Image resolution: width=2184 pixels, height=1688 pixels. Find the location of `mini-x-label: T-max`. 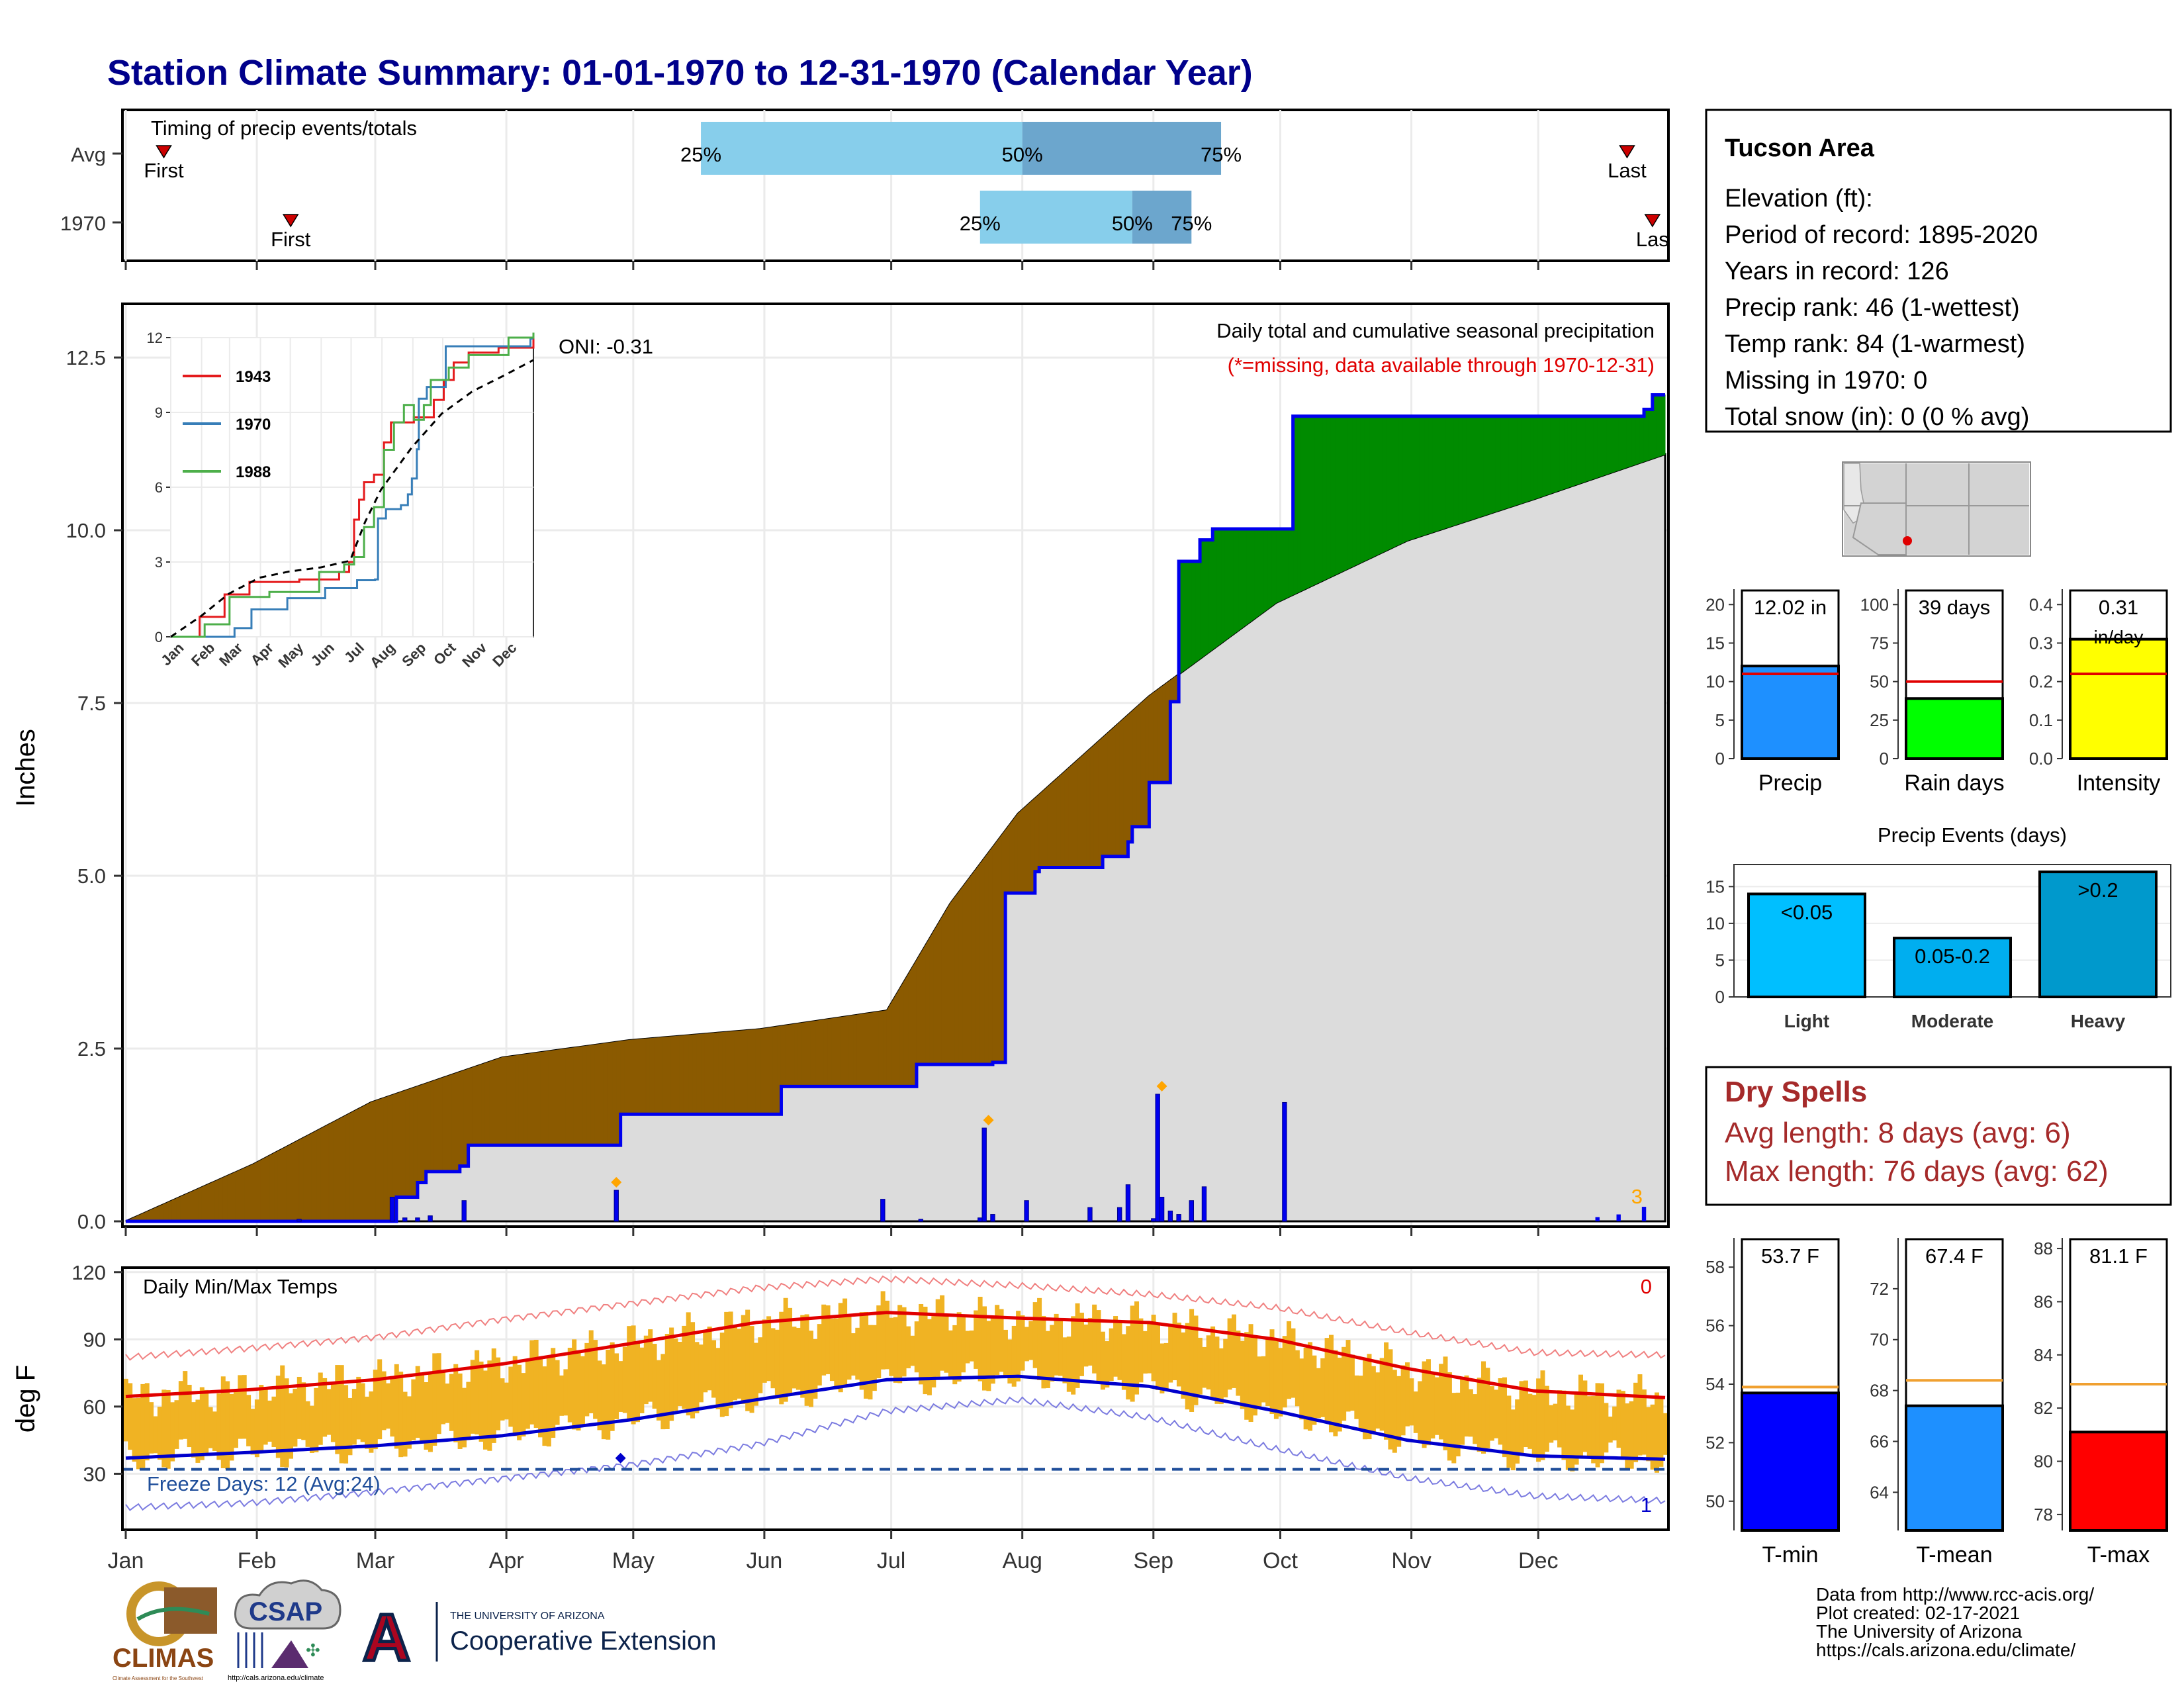

mini-x-label: T-max is located at coordinates (2118, 1555).